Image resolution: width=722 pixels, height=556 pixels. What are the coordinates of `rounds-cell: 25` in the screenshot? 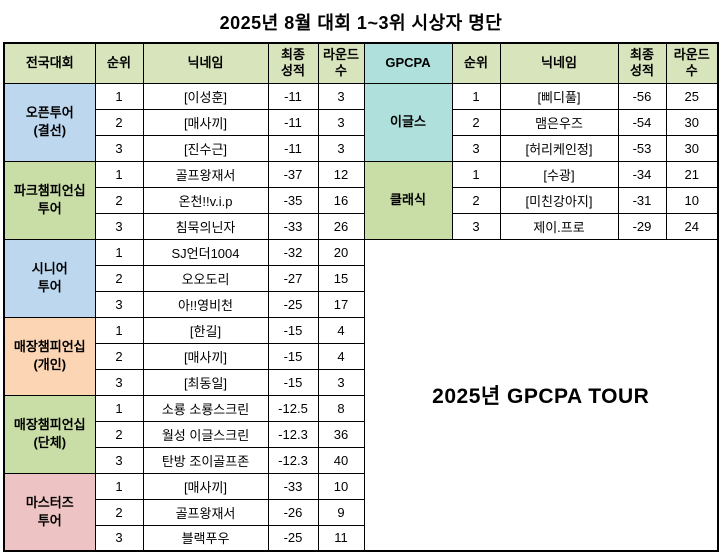 It's located at (692, 96).